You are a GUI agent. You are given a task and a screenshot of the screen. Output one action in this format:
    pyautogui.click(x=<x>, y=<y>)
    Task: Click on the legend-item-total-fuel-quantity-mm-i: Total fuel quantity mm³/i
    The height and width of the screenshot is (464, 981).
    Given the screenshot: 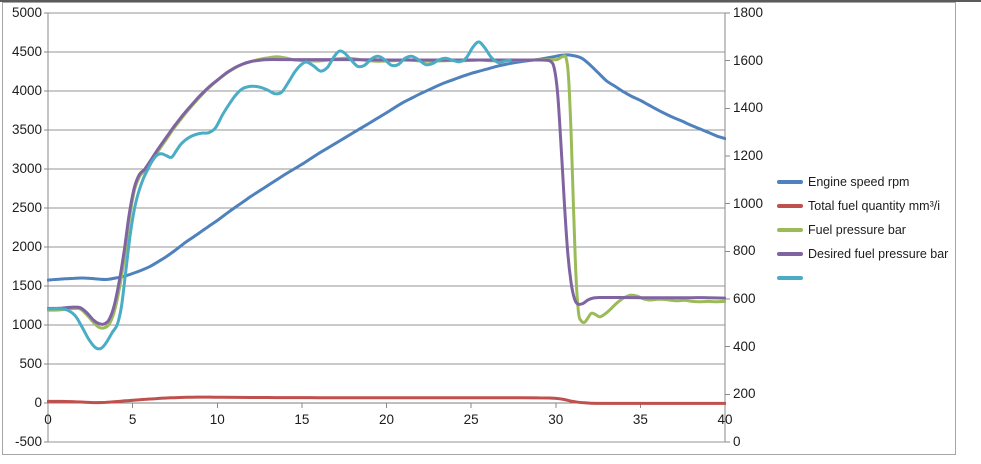 What is the action you would take?
    pyautogui.click(x=862, y=206)
    